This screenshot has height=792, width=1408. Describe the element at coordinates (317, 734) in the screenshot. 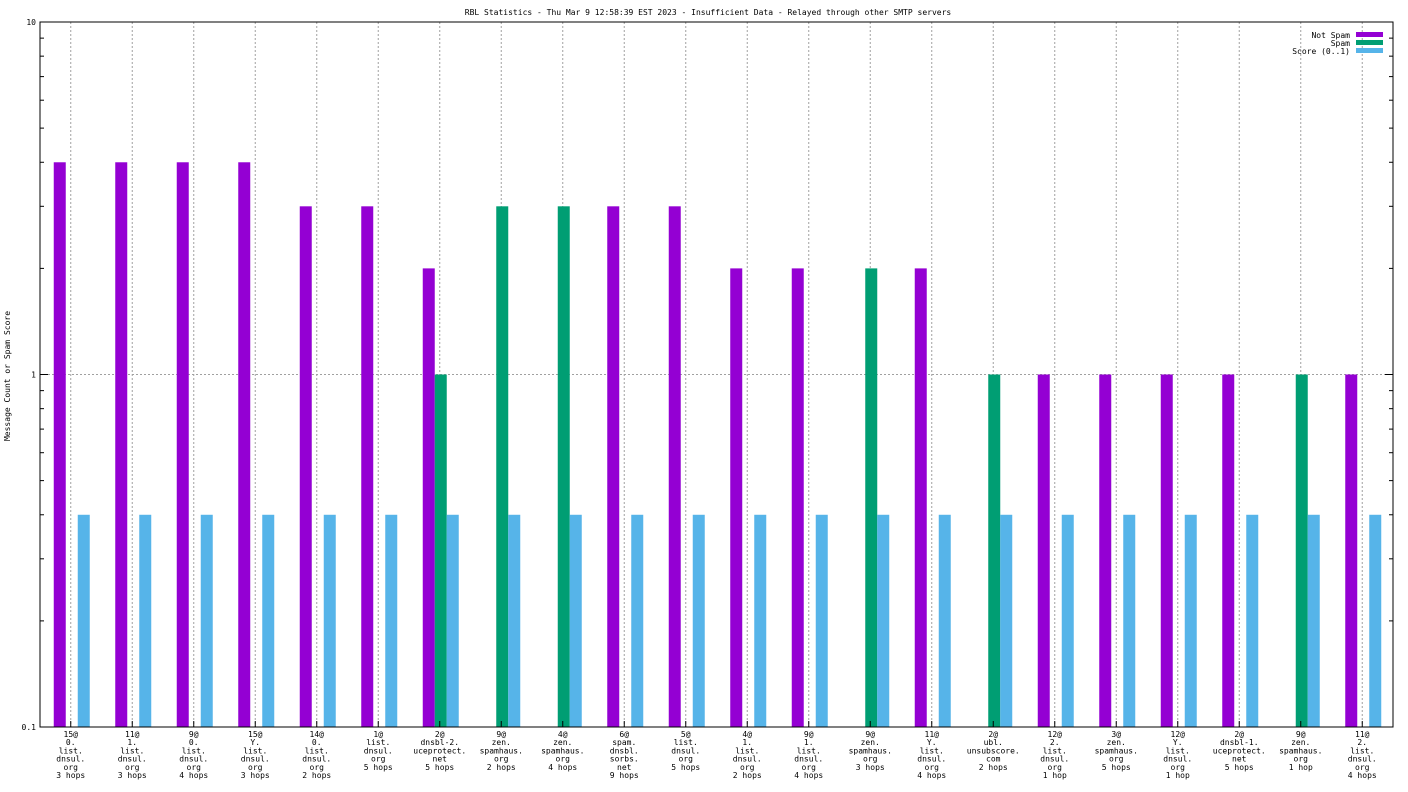

I see `x-tick-label: 14@` at that location.